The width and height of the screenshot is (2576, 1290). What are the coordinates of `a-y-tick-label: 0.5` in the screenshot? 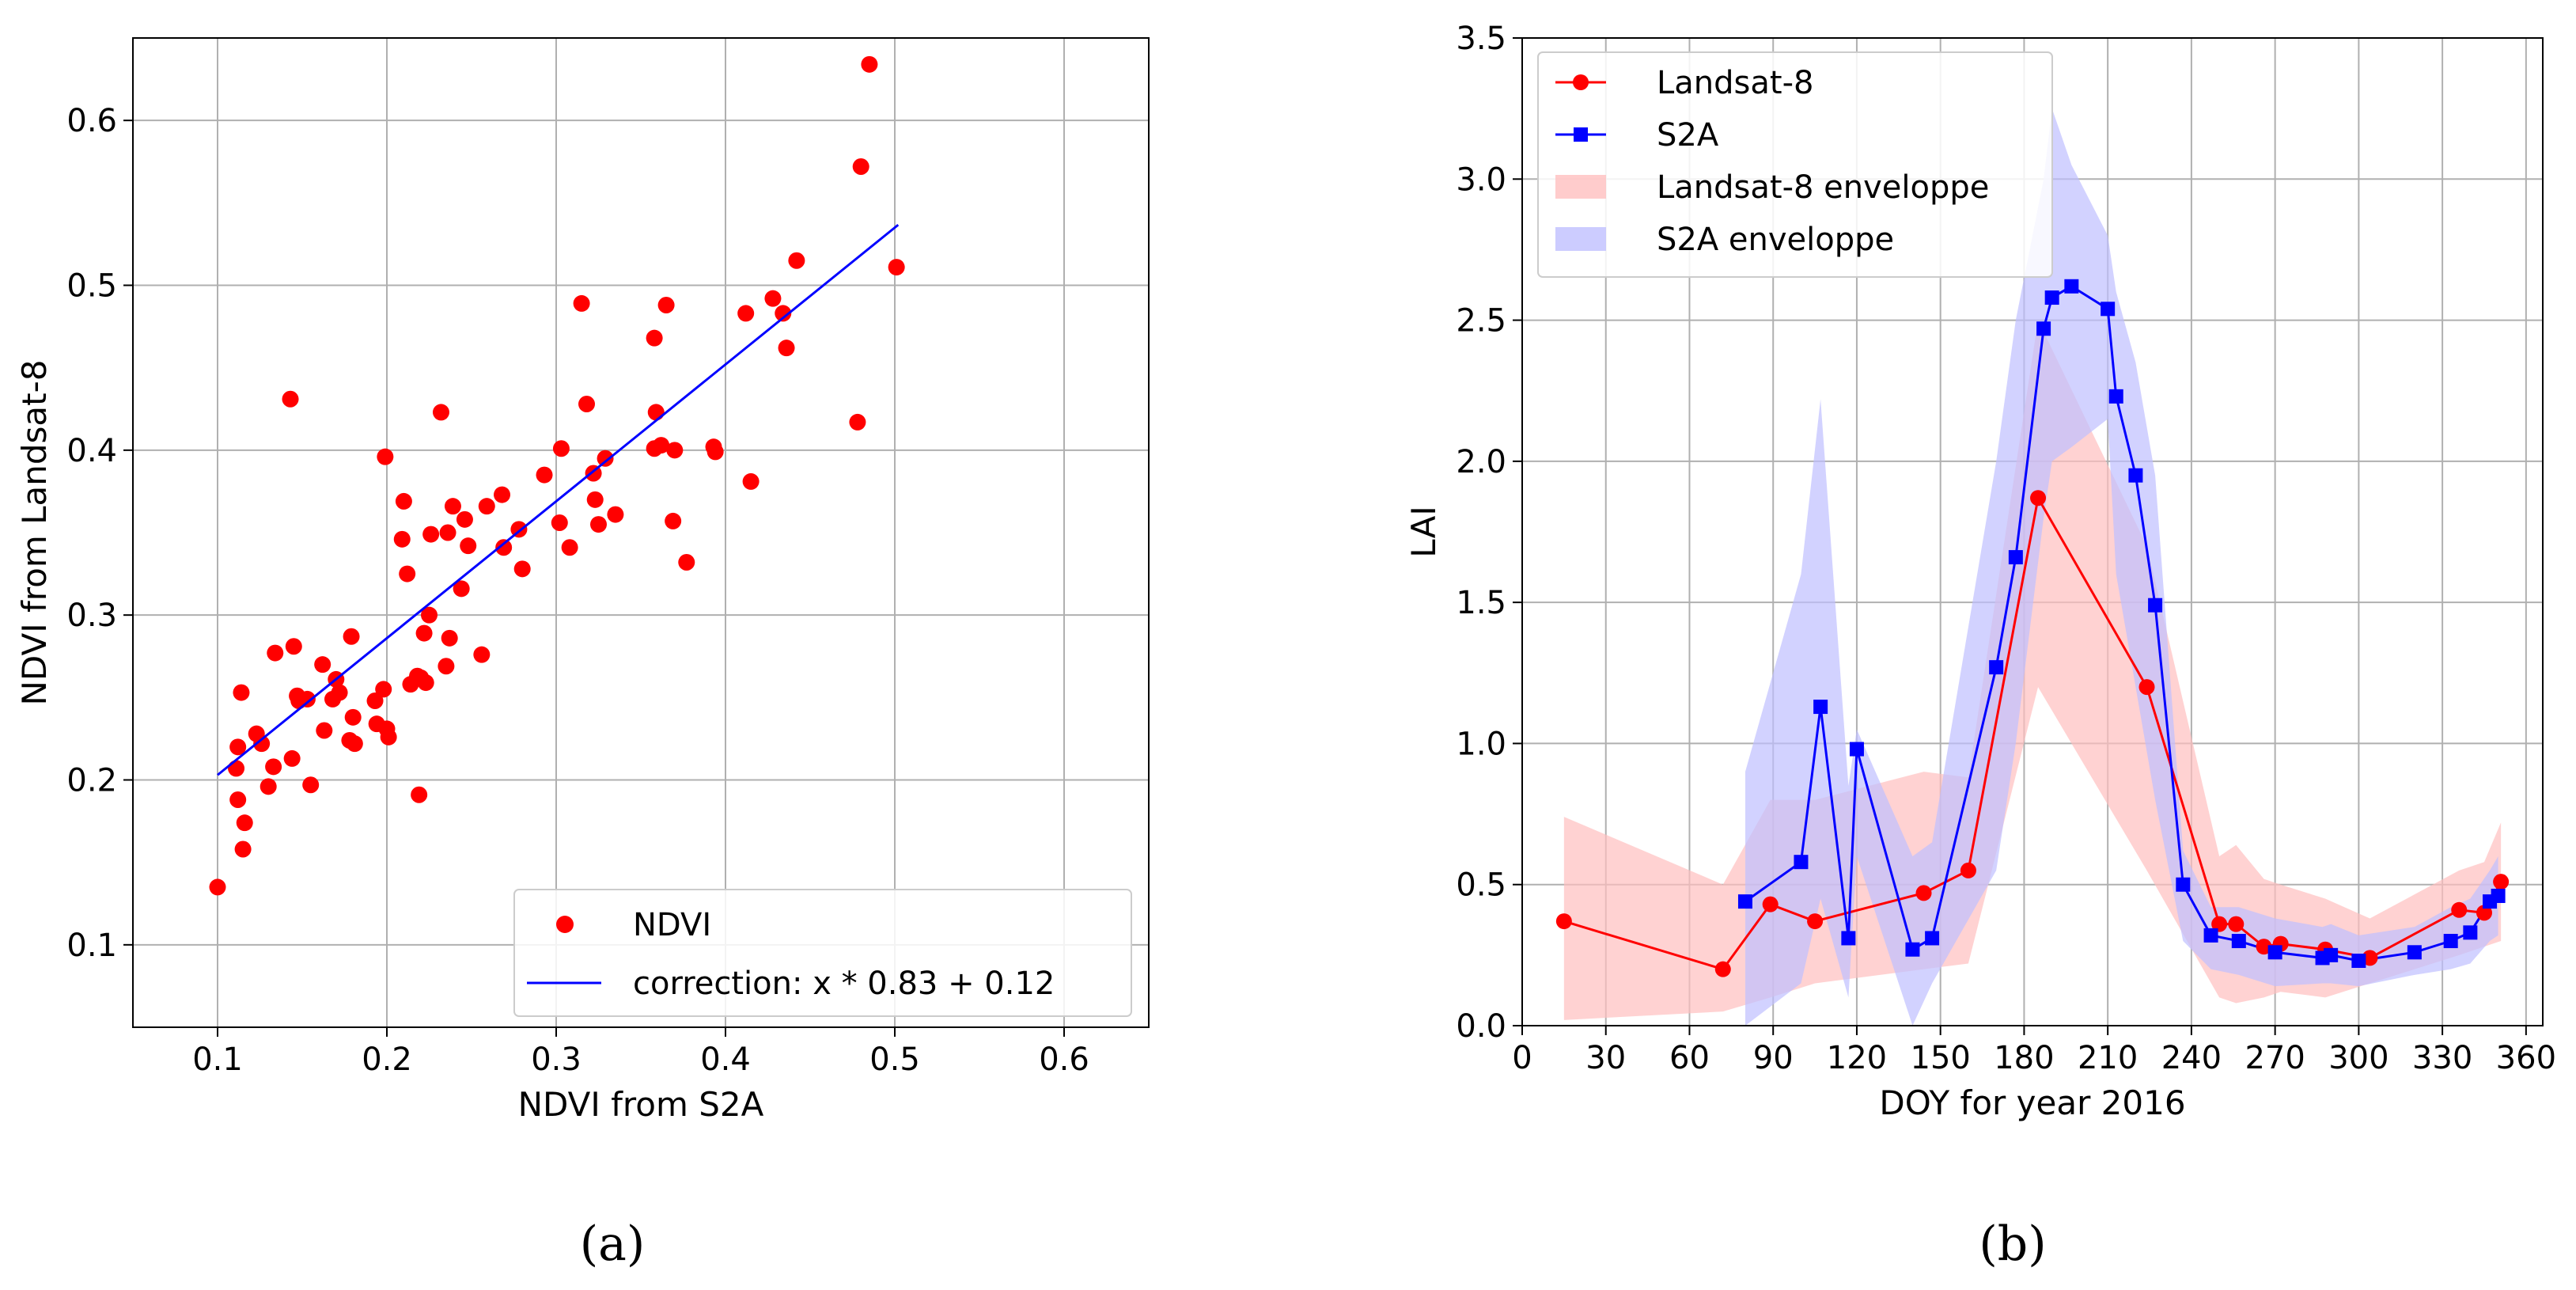 It's located at (91, 286).